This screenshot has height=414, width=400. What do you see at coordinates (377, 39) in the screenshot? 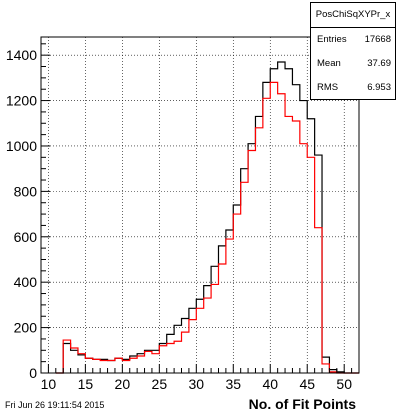
I see `stats-entries-value: 17668` at bounding box center [377, 39].